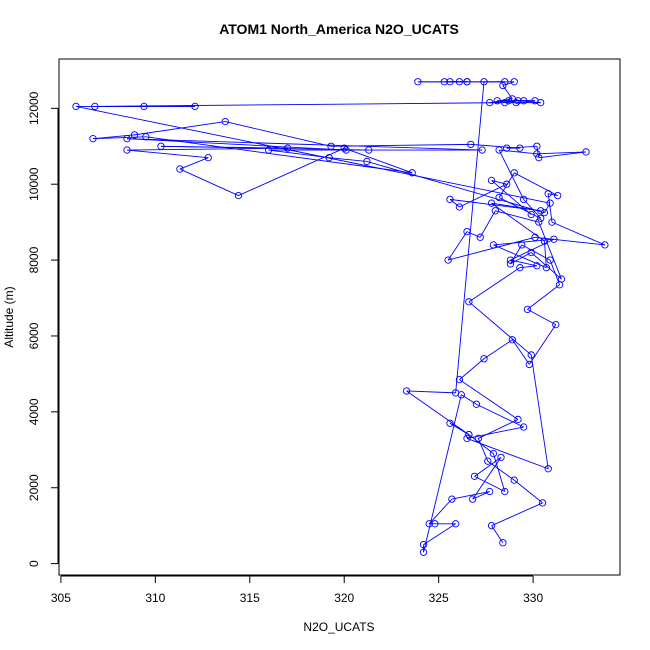  Describe the element at coordinates (338, 627) in the screenshot. I see `x-axis-title: N2O_UCATS` at that location.